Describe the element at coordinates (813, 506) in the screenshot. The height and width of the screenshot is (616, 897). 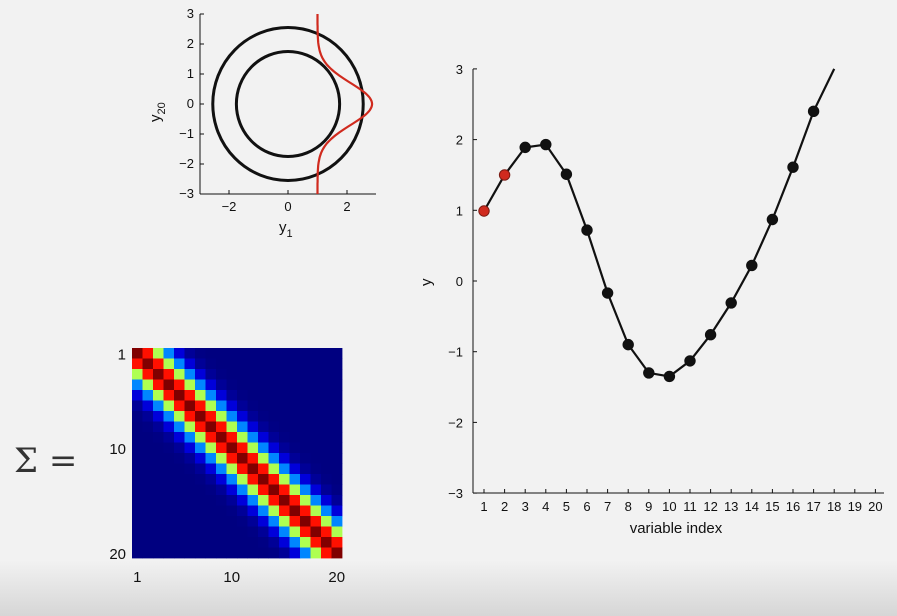
I see `line-x-tick-label: 17` at that location.